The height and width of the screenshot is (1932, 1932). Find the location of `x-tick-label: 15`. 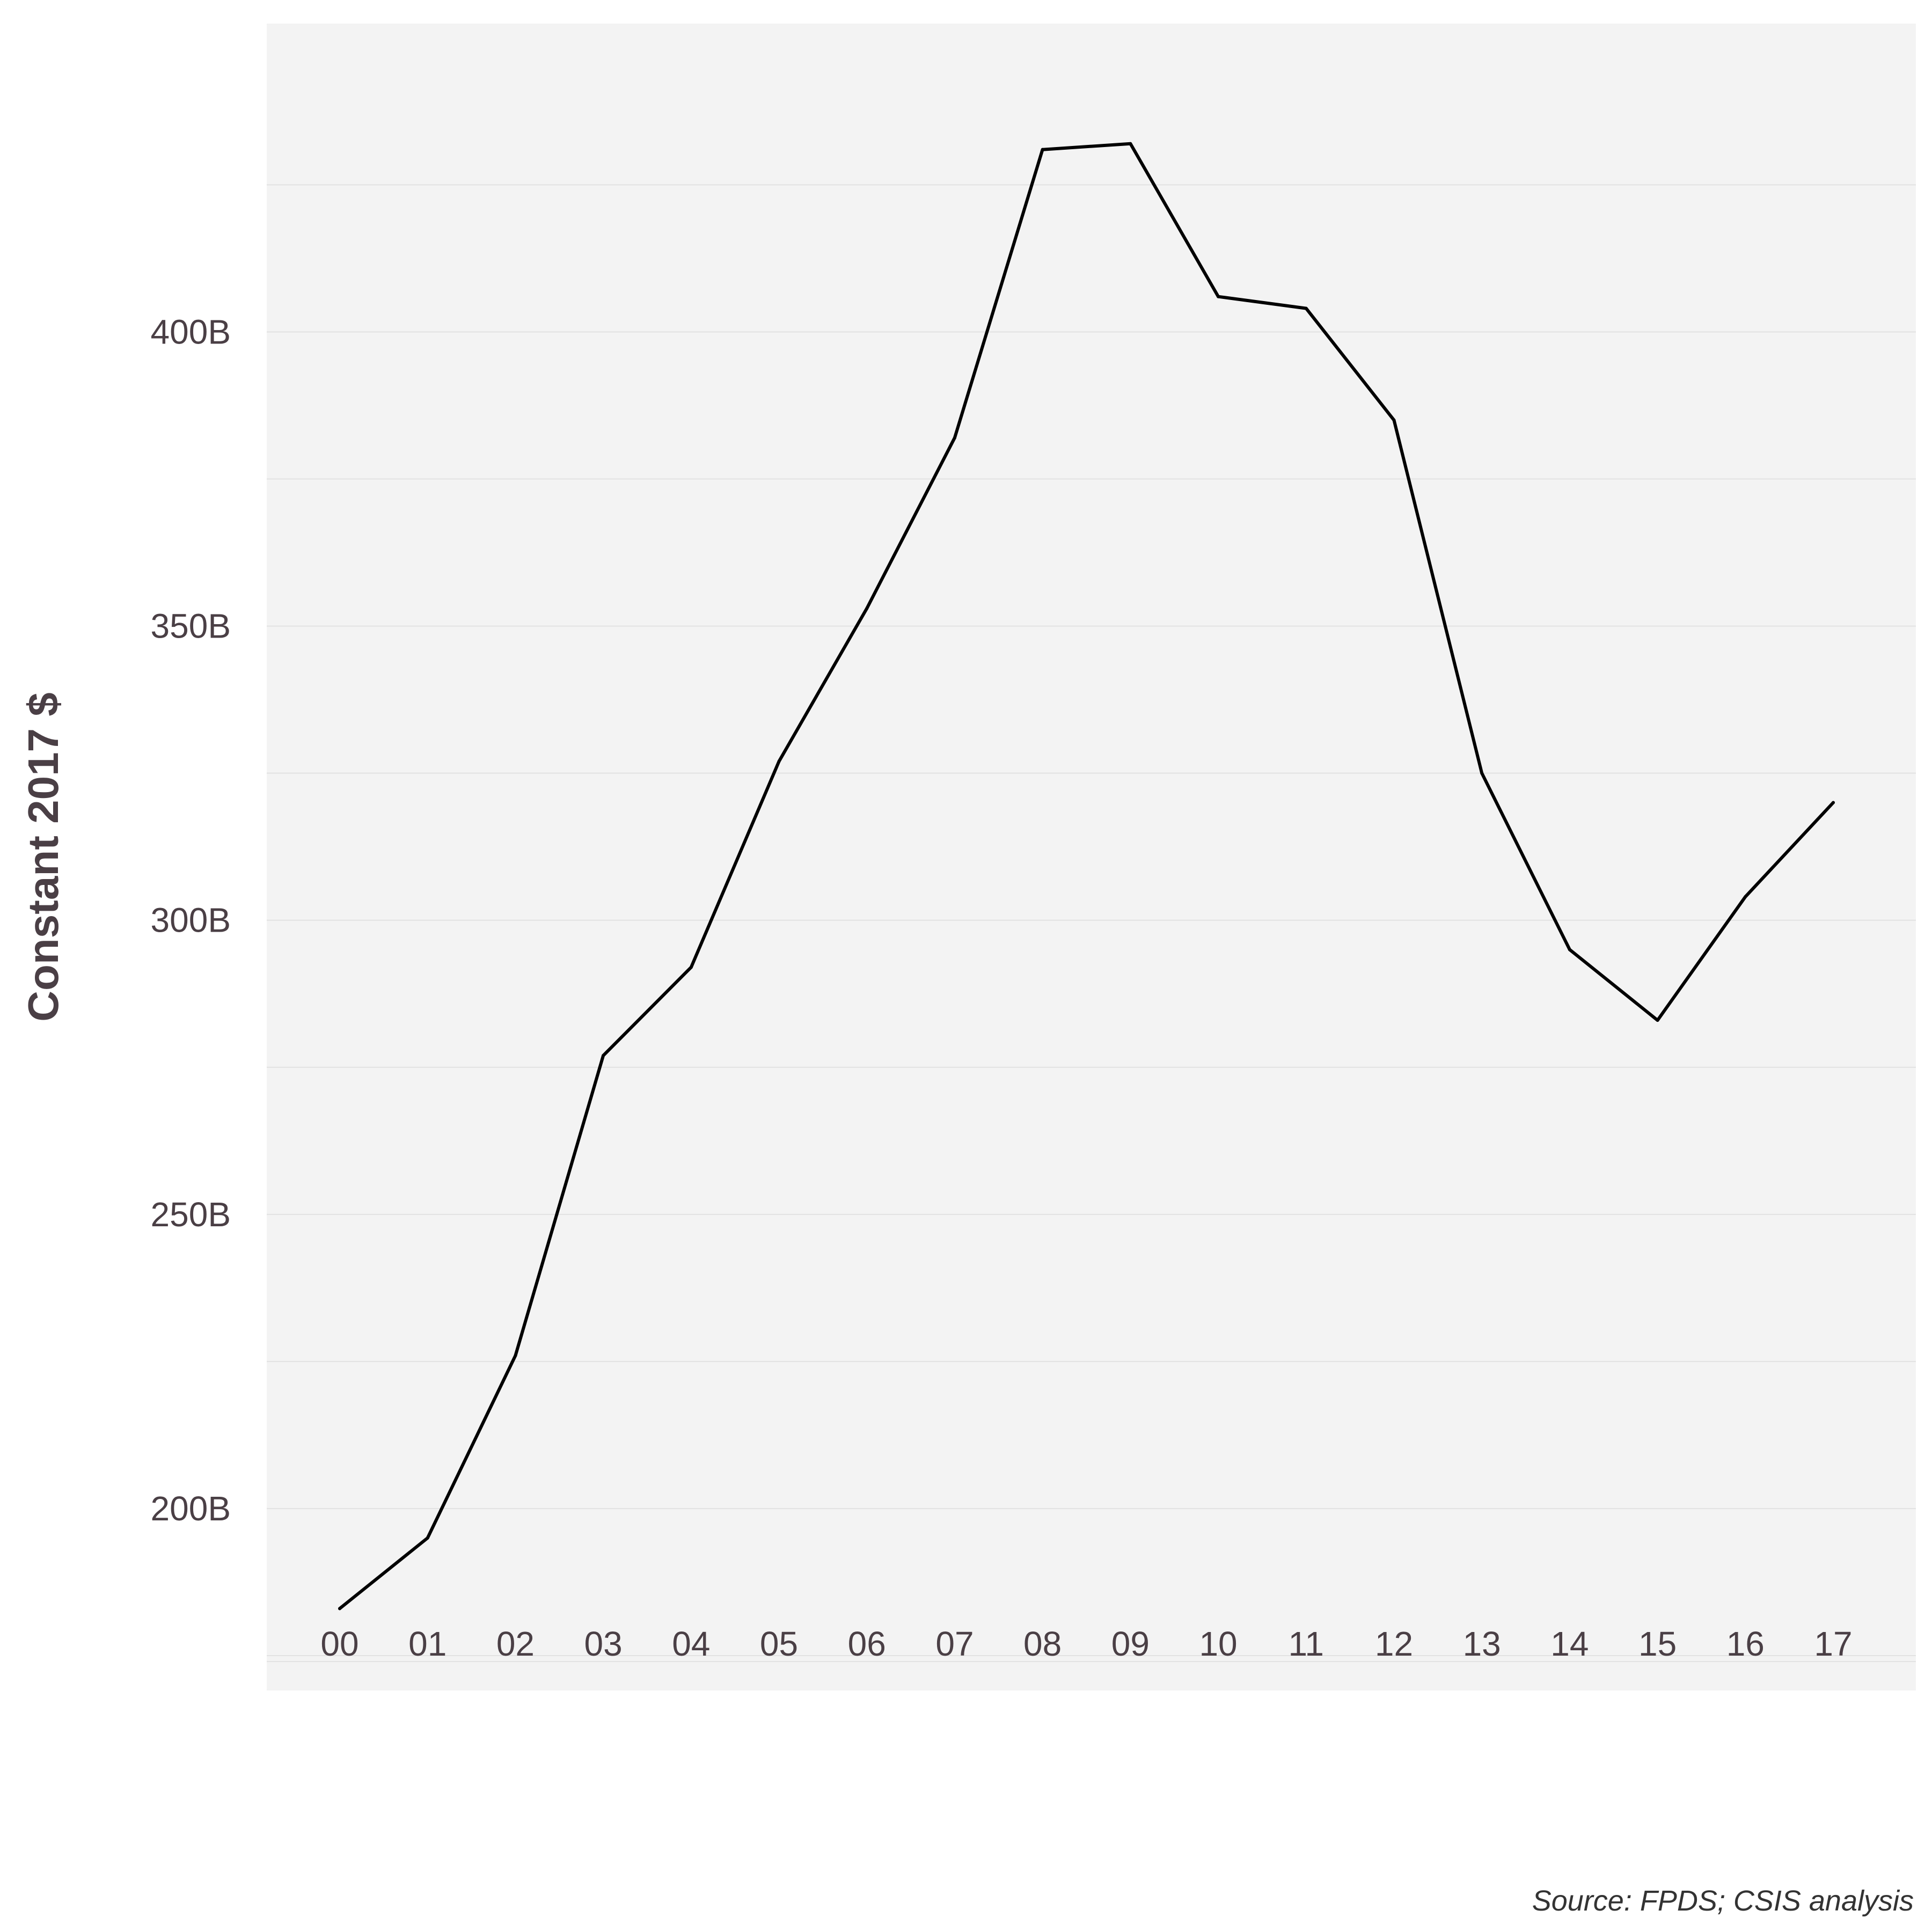

x-tick-label: 15 is located at coordinates (1657, 1643).